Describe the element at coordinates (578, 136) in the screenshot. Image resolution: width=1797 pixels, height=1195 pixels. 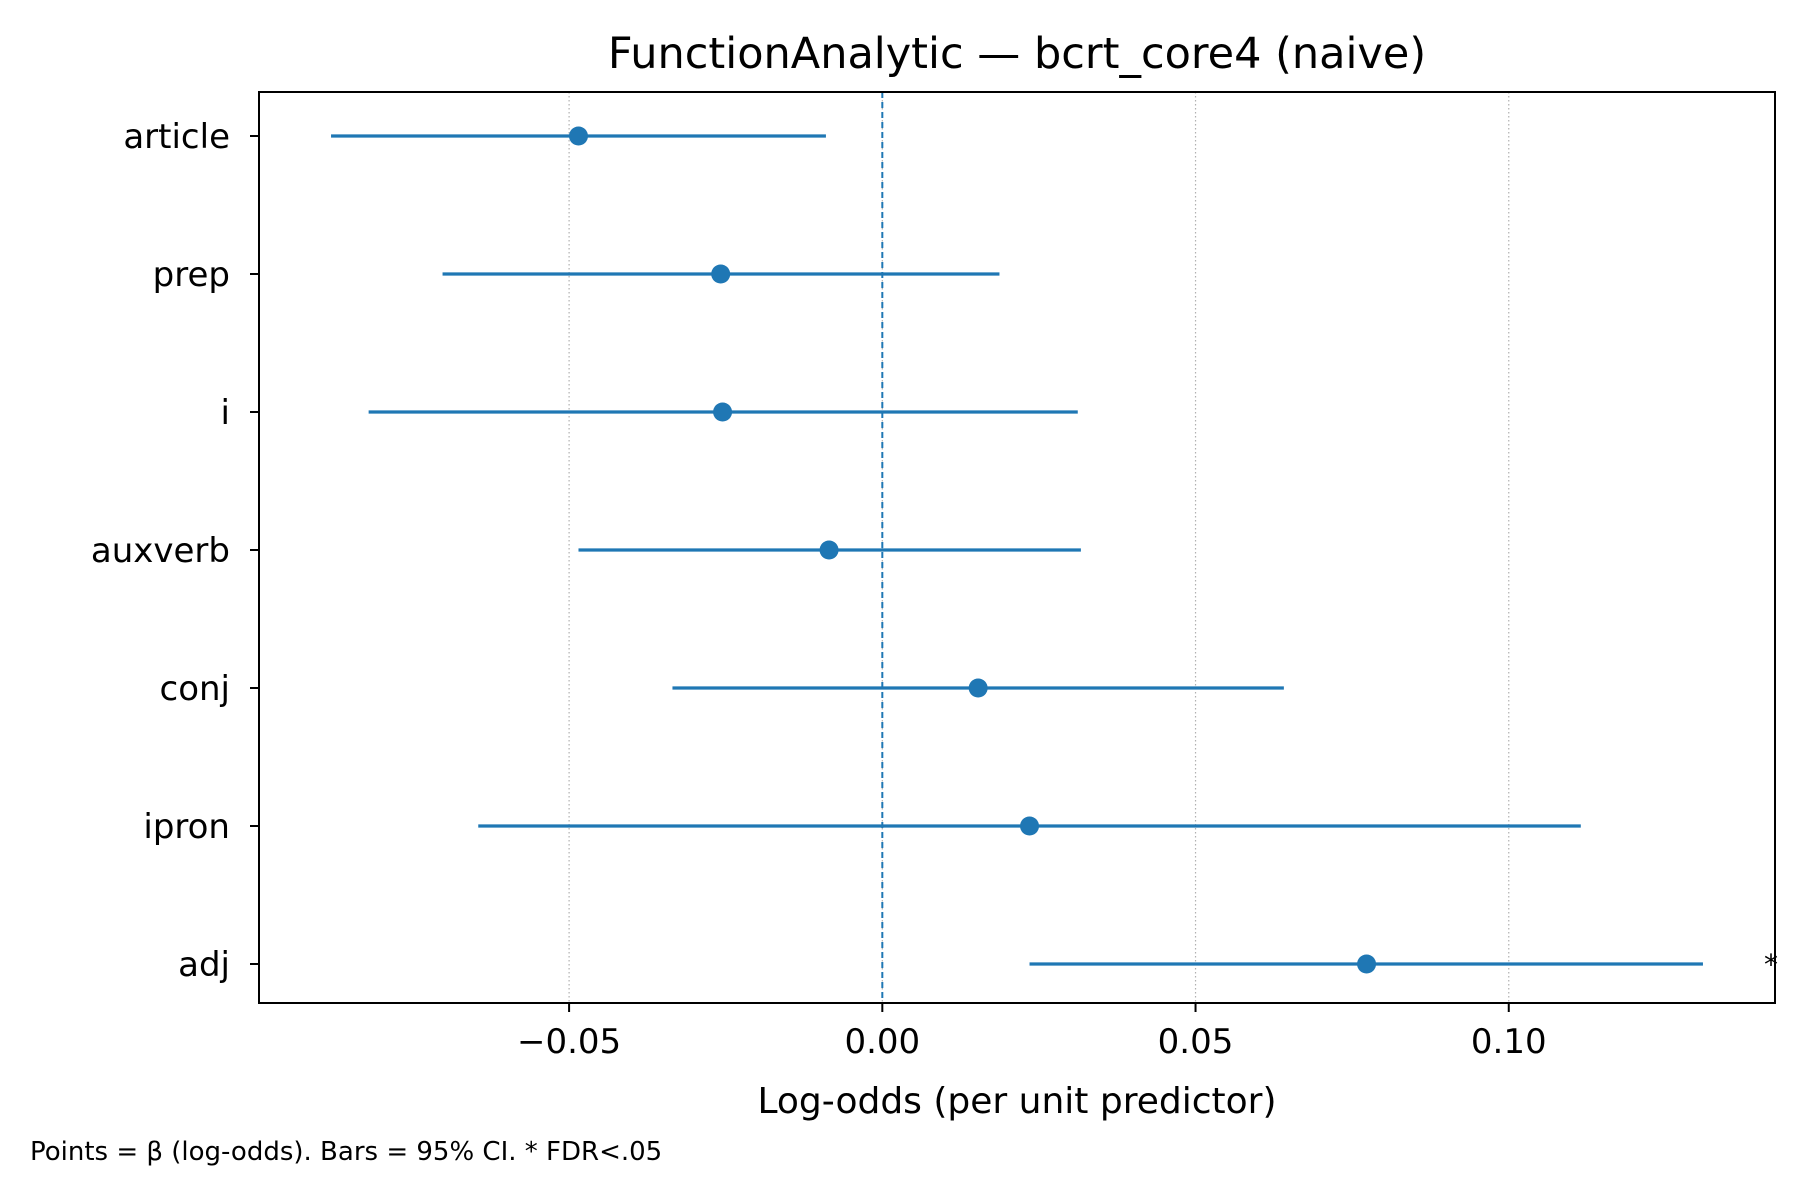
I see `point-estimate-article` at that location.